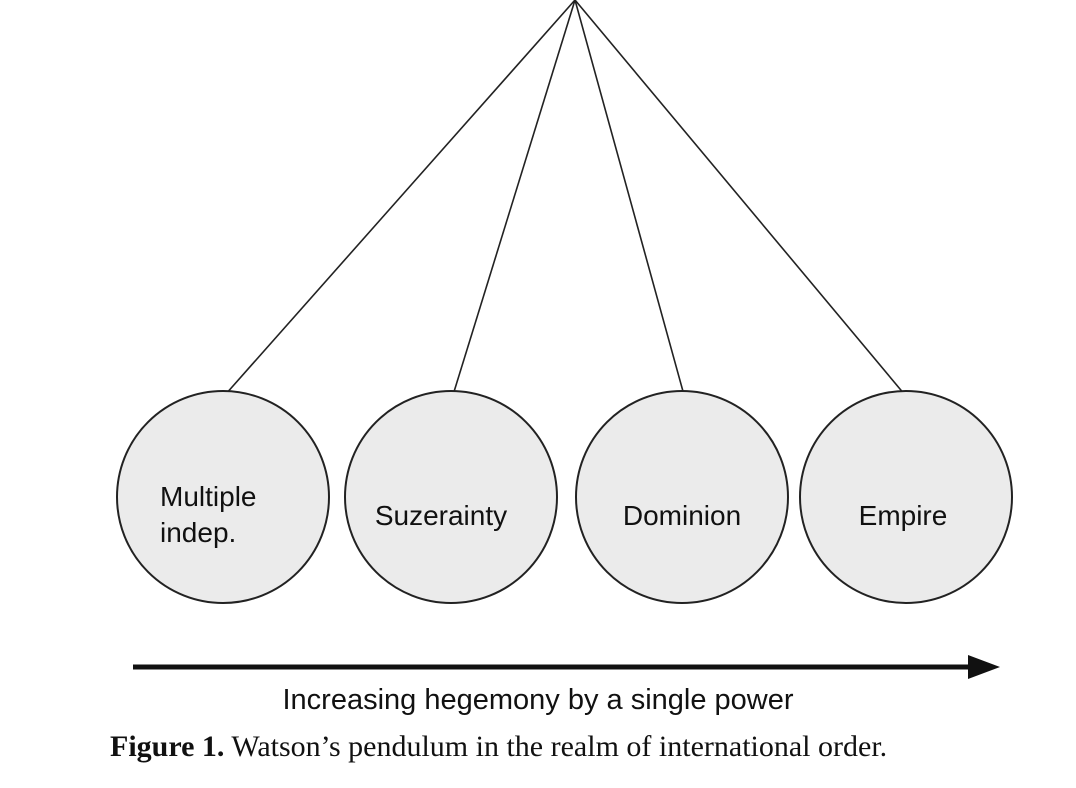  I want to click on hegemony-arrow, so click(566, 667).